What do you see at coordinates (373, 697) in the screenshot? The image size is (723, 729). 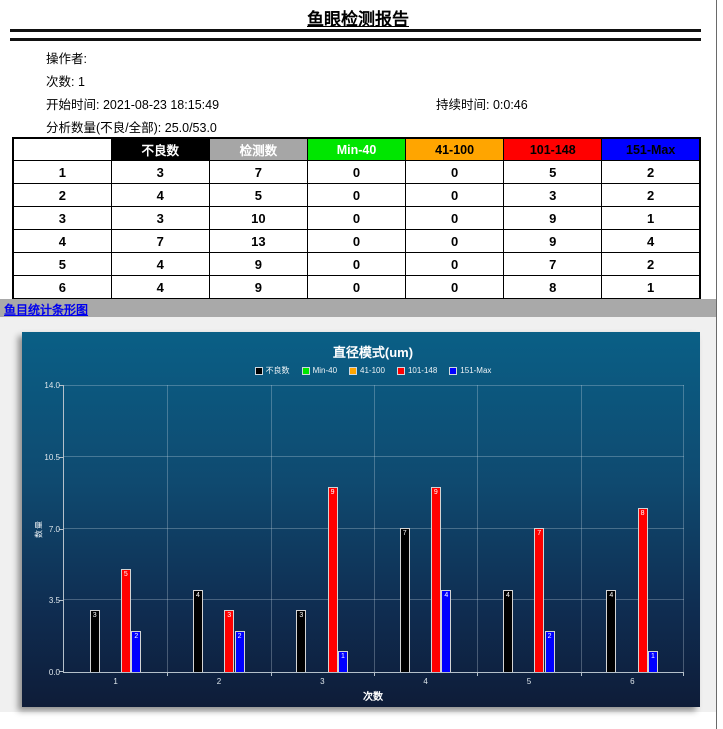 I see `x-axis-title: 次数` at bounding box center [373, 697].